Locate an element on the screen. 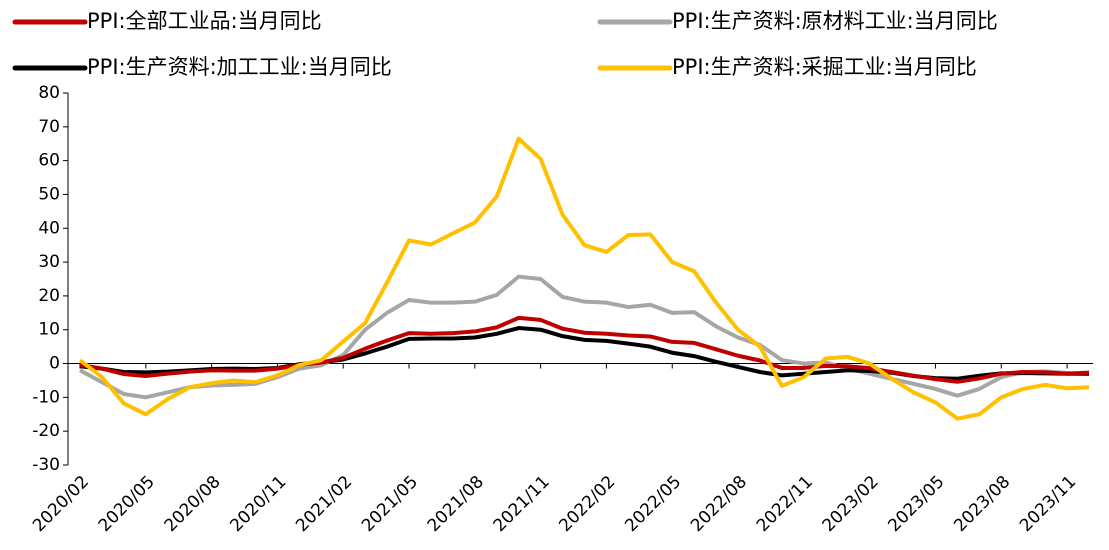  x-tick-label: 2023/11 is located at coordinates (1048, 504).